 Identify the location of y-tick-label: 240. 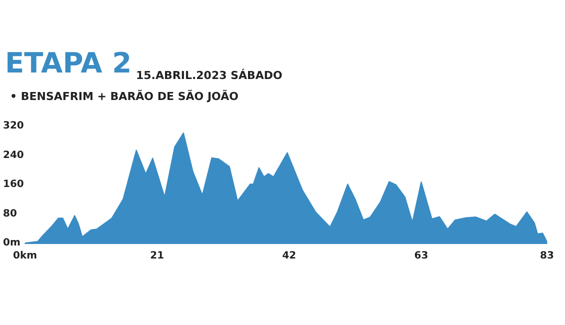
(13, 155).